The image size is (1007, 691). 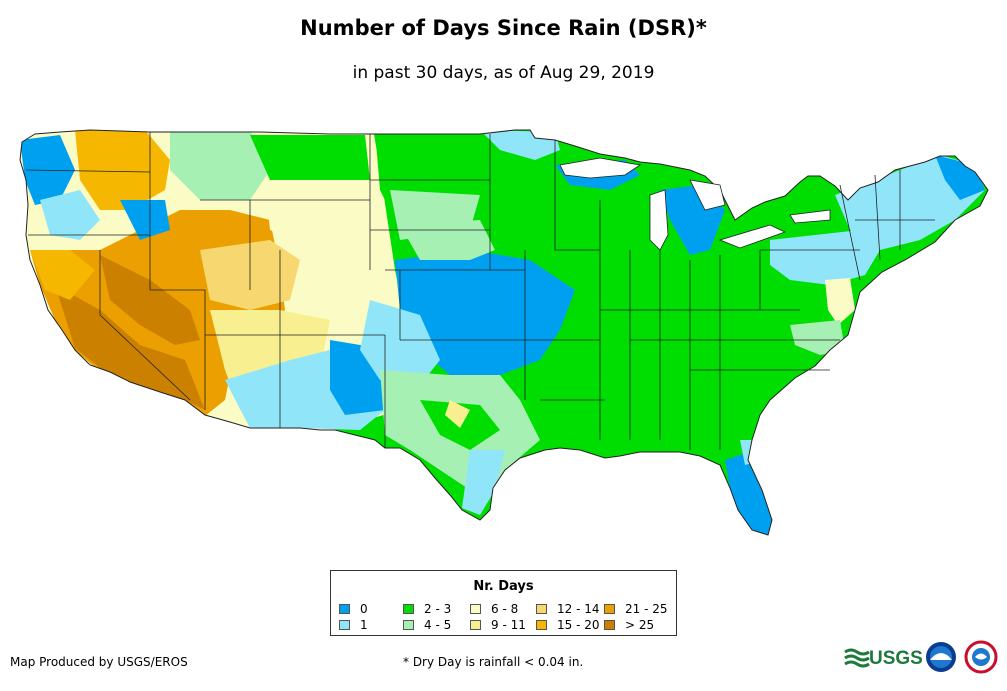 I want to click on great-lakes, so click(x=695, y=204).